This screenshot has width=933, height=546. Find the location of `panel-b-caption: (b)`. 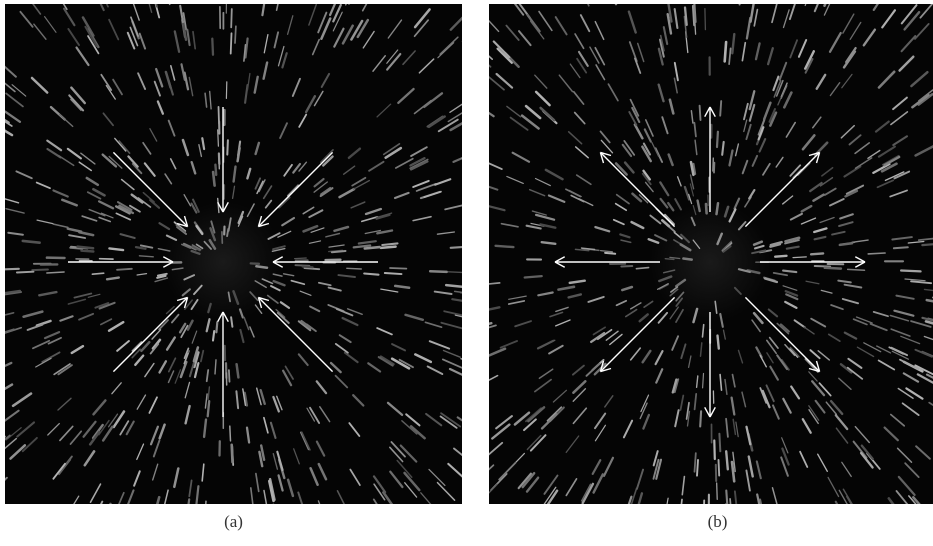

panel-b-caption: (b) is located at coordinates (717, 521).